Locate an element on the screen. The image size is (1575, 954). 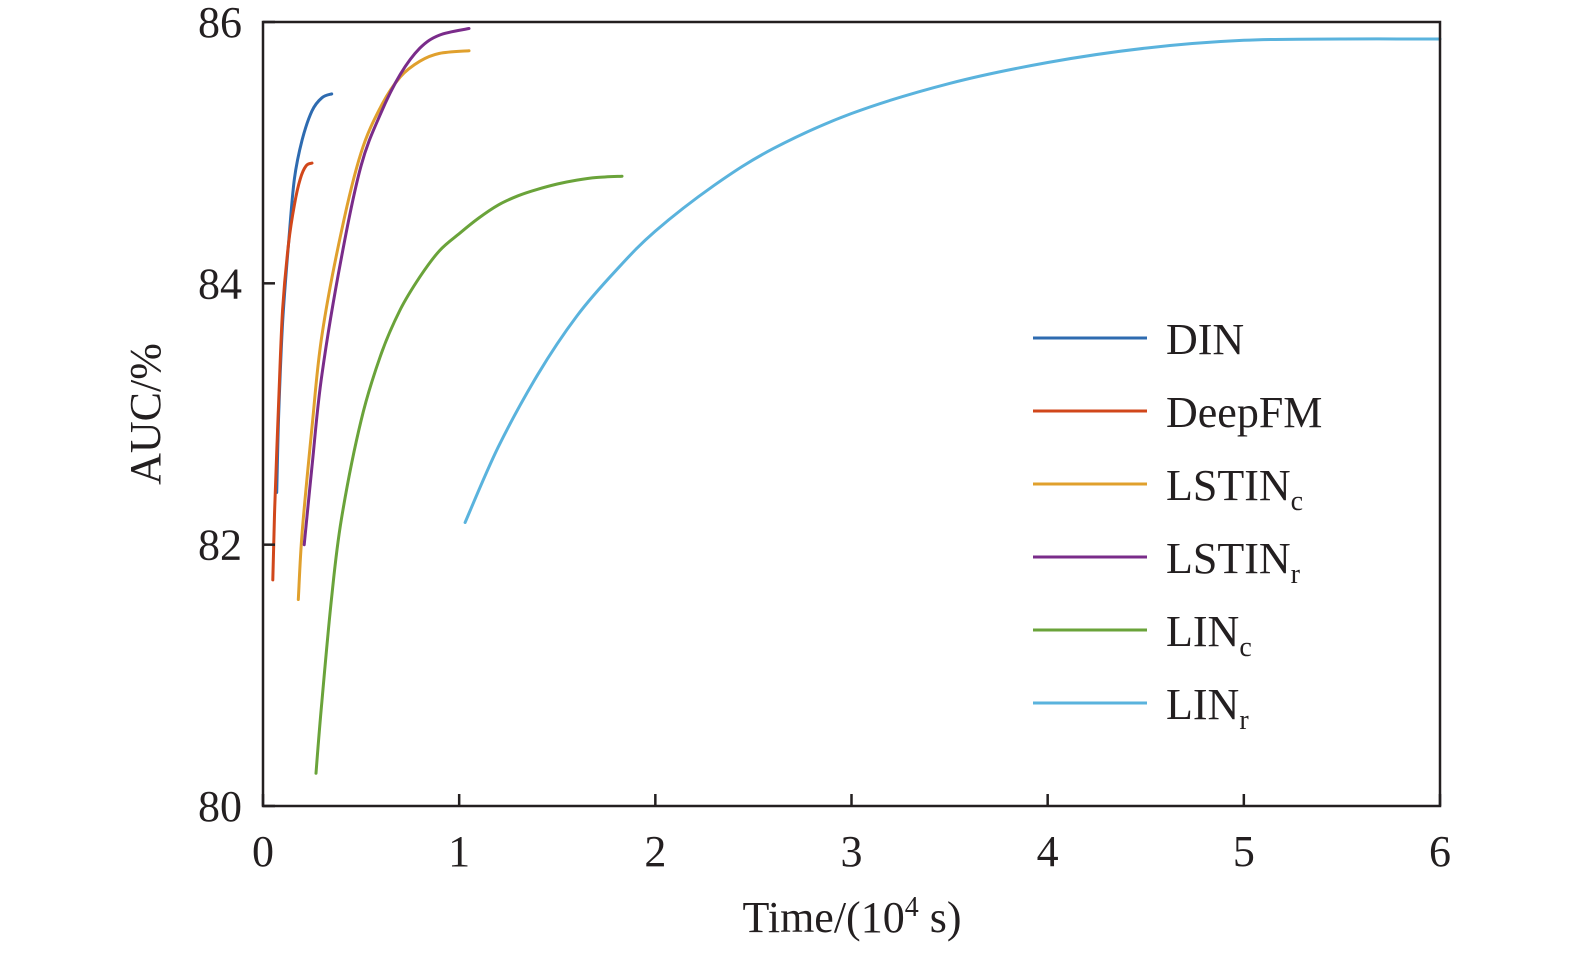
y-axis-label: AUC/% is located at coordinates (145, 414).